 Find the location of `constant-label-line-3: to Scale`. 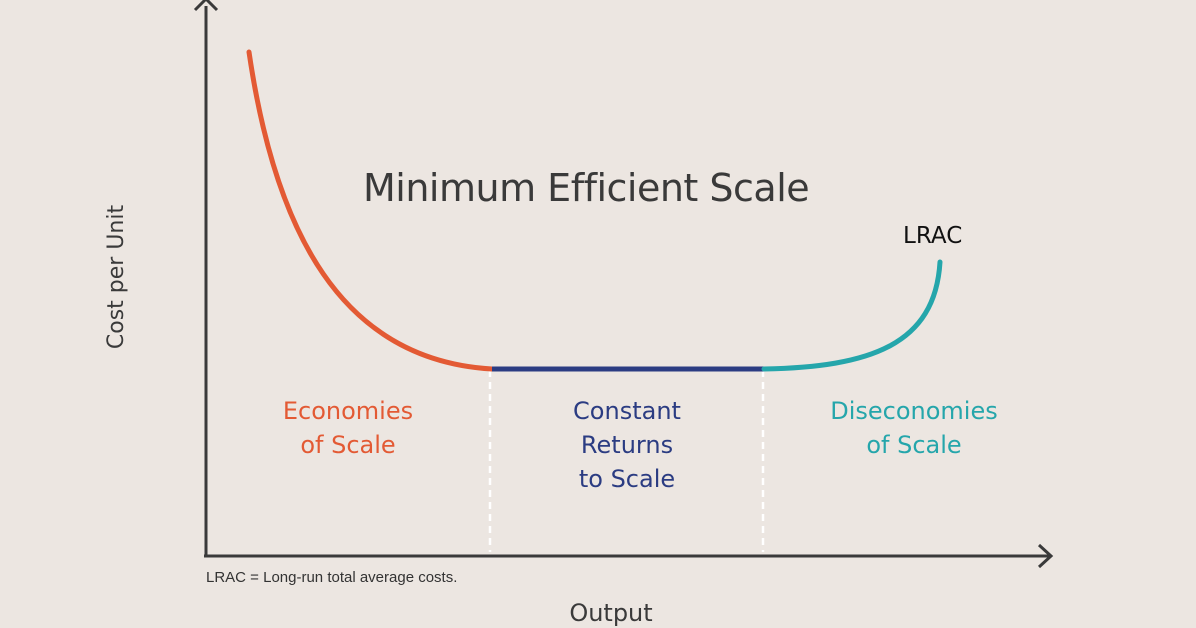

constant-label-line-3: to Scale is located at coordinates (627, 479).